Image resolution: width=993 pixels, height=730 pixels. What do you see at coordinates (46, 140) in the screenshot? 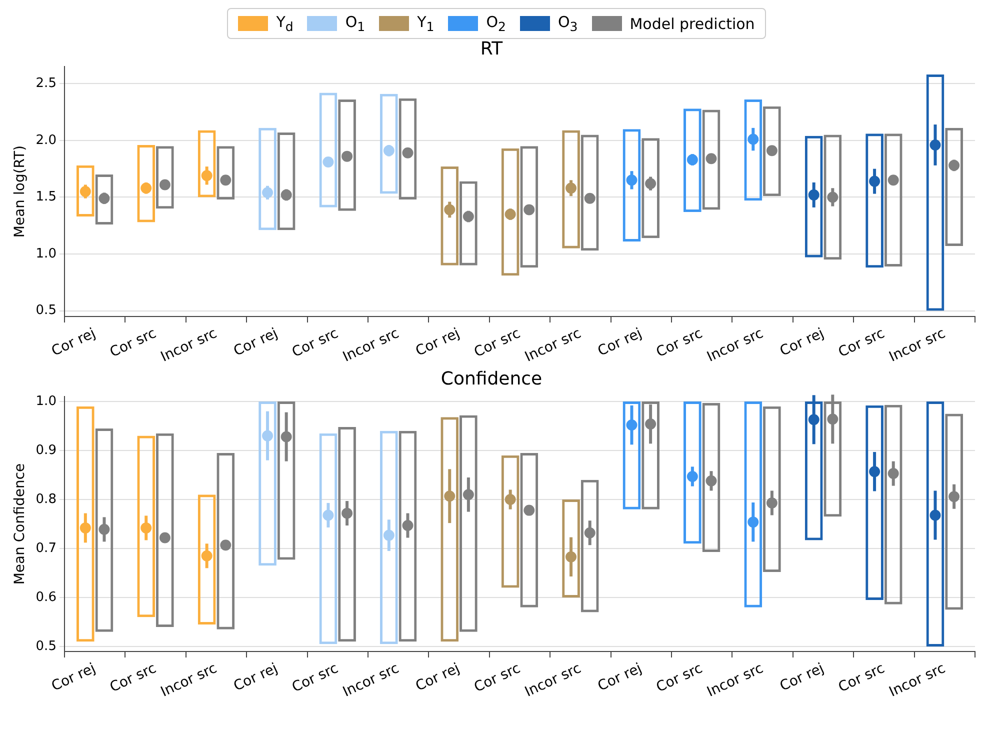
I see `y-tick-label: 2.0` at bounding box center [46, 140].